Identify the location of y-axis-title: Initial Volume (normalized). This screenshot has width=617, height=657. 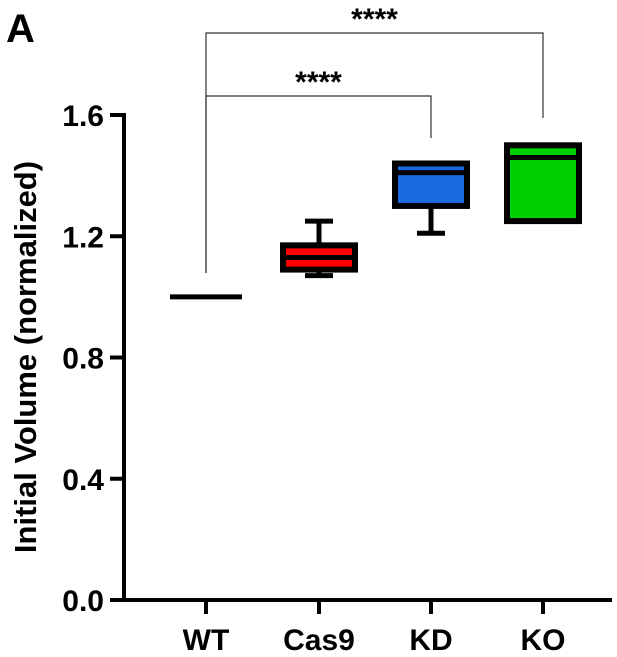
(25, 357).